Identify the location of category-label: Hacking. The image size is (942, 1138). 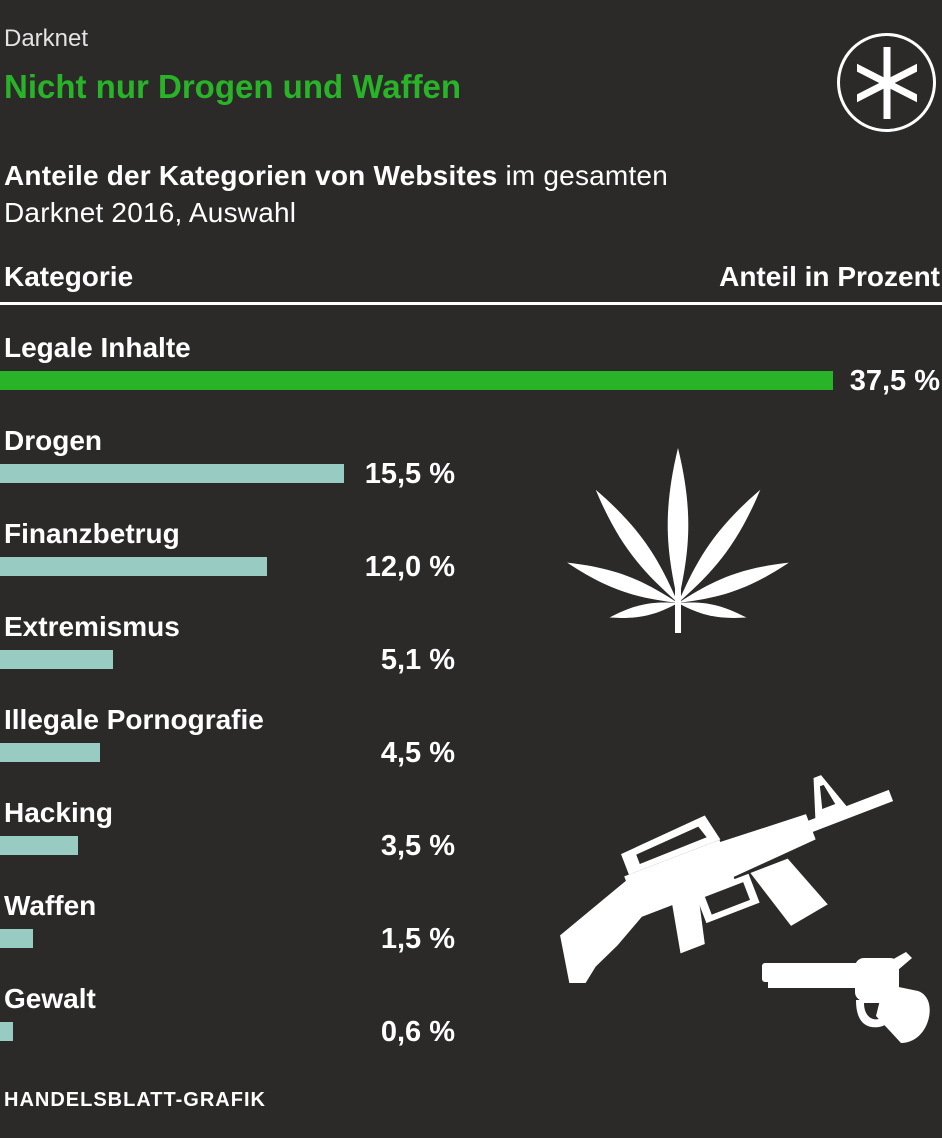
(58, 812).